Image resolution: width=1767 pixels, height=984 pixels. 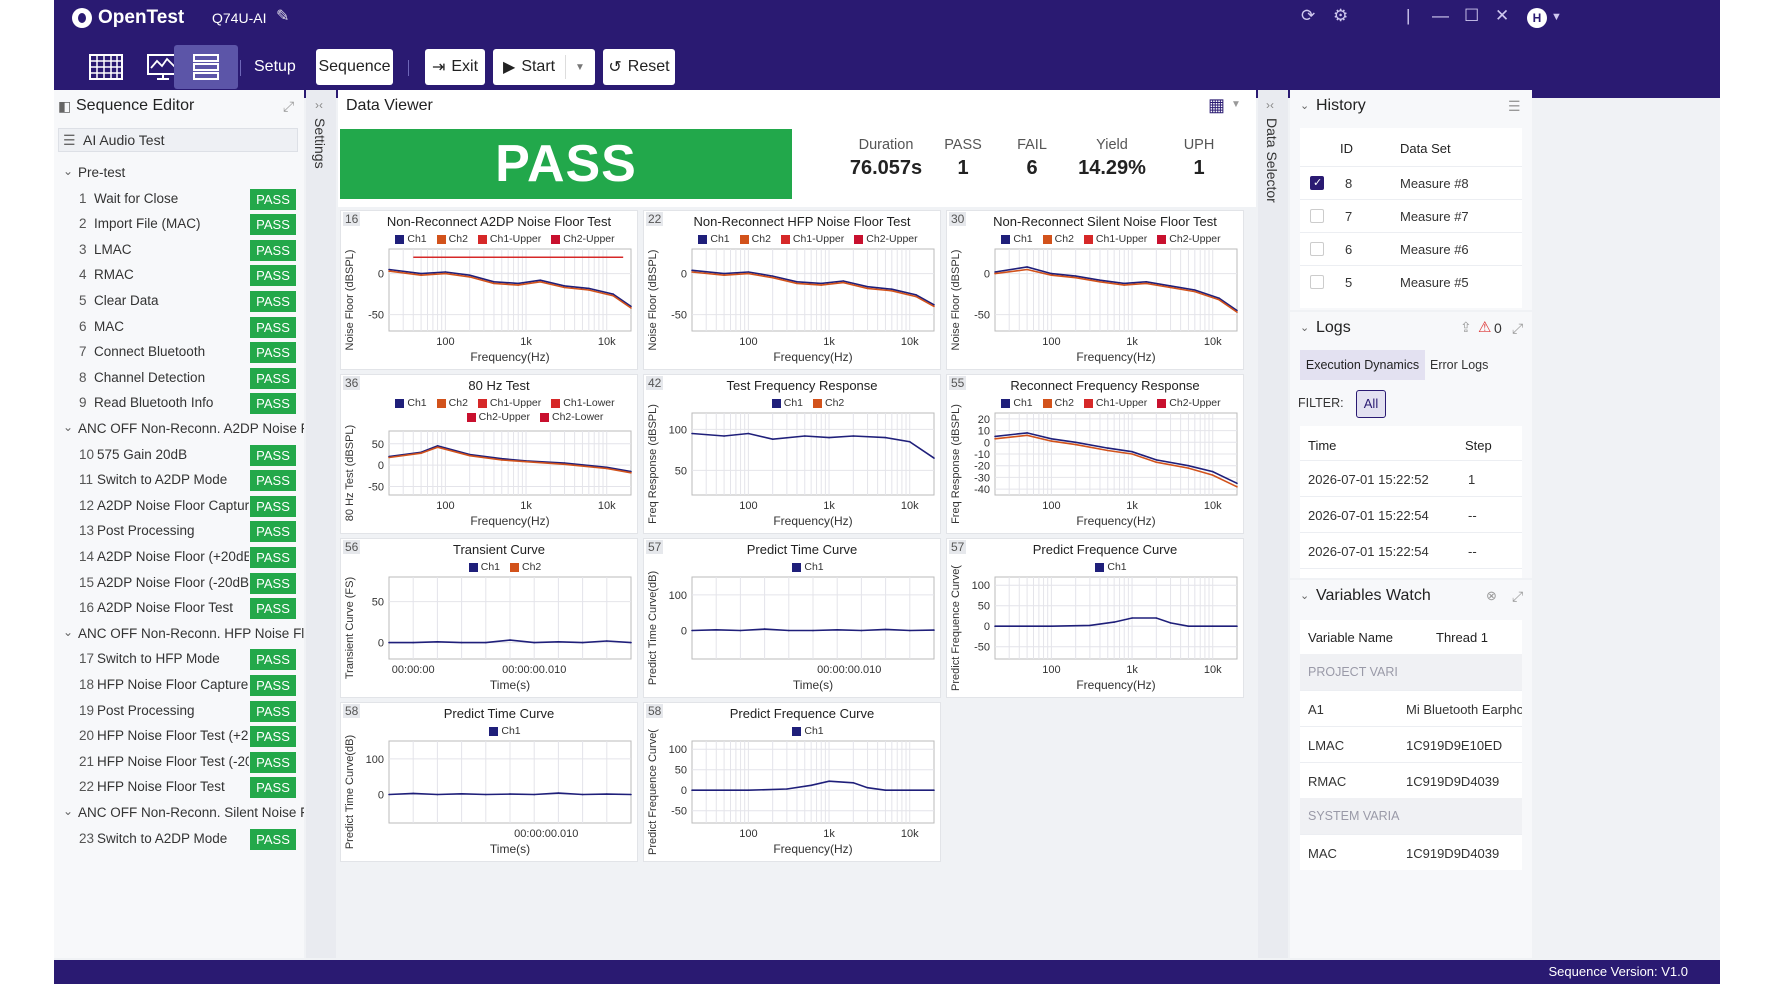 I want to click on variable-row: RMAC 1C919D9D4039, so click(x=1411, y=780).